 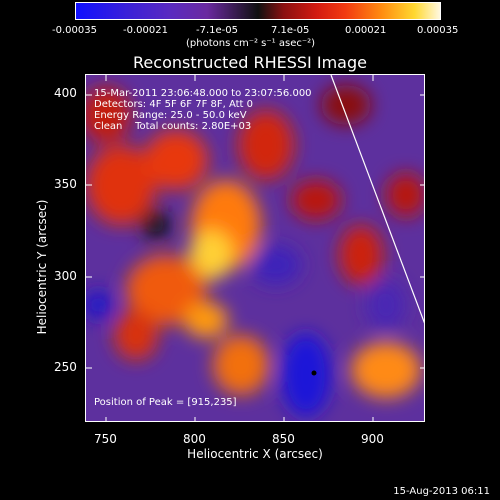 What do you see at coordinates (145, 30) in the screenshot?
I see `colorbar-tick: -0.00021` at bounding box center [145, 30].